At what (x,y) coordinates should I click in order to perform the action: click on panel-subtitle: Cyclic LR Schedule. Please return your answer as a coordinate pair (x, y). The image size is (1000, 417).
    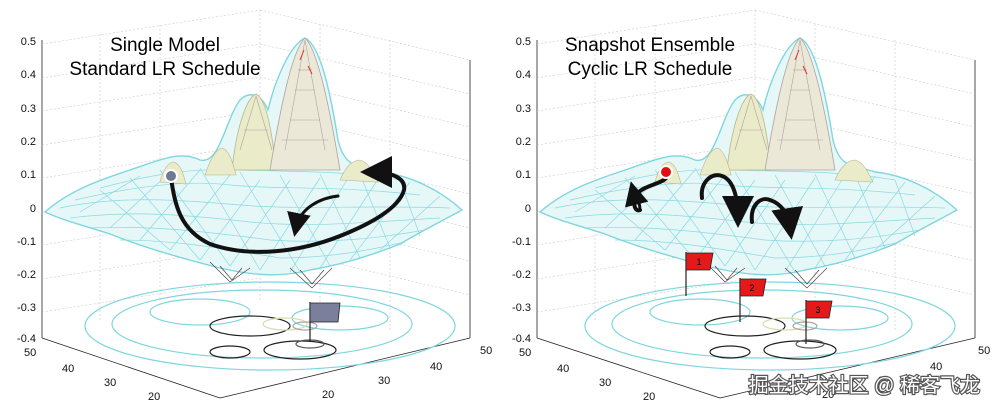
    Looking at the image, I should click on (650, 69).